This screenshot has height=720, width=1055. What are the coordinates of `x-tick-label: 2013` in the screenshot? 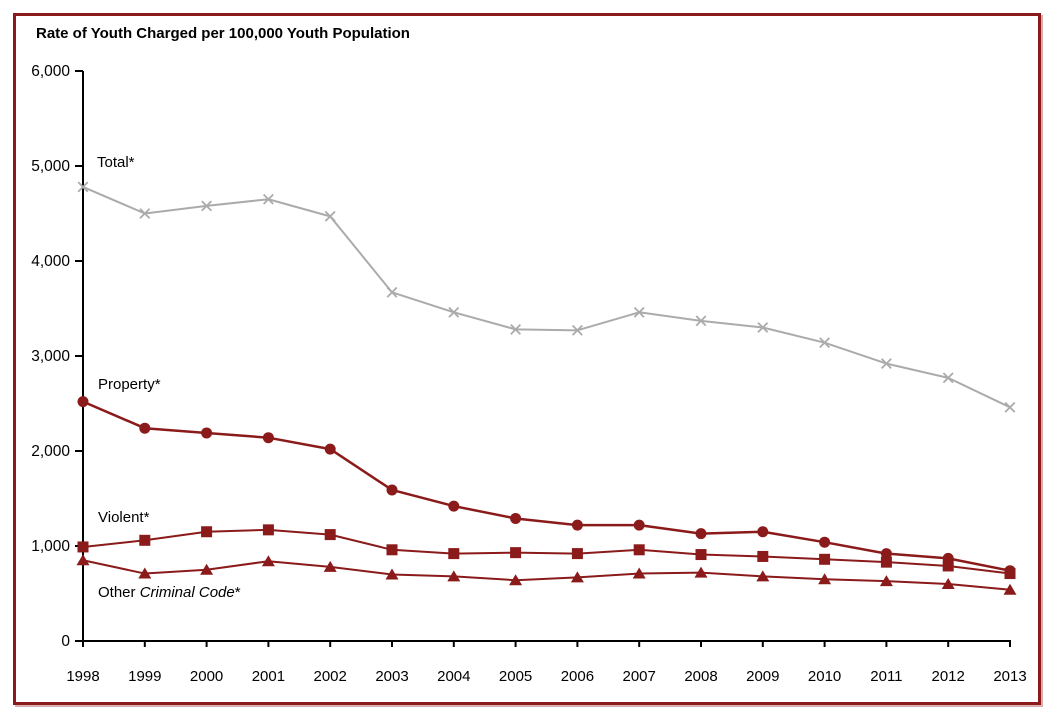 It's located at (1009, 676).